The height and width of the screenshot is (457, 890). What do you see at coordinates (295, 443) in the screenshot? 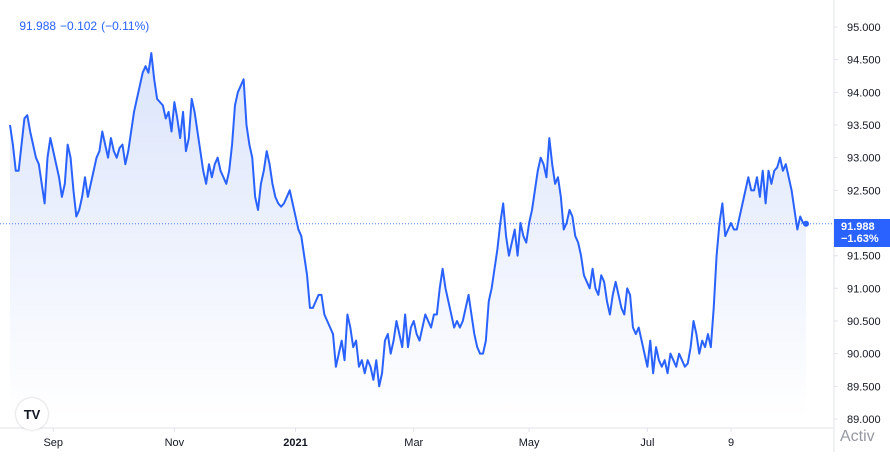
I see `x-tick-label: 2021` at bounding box center [295, 443].